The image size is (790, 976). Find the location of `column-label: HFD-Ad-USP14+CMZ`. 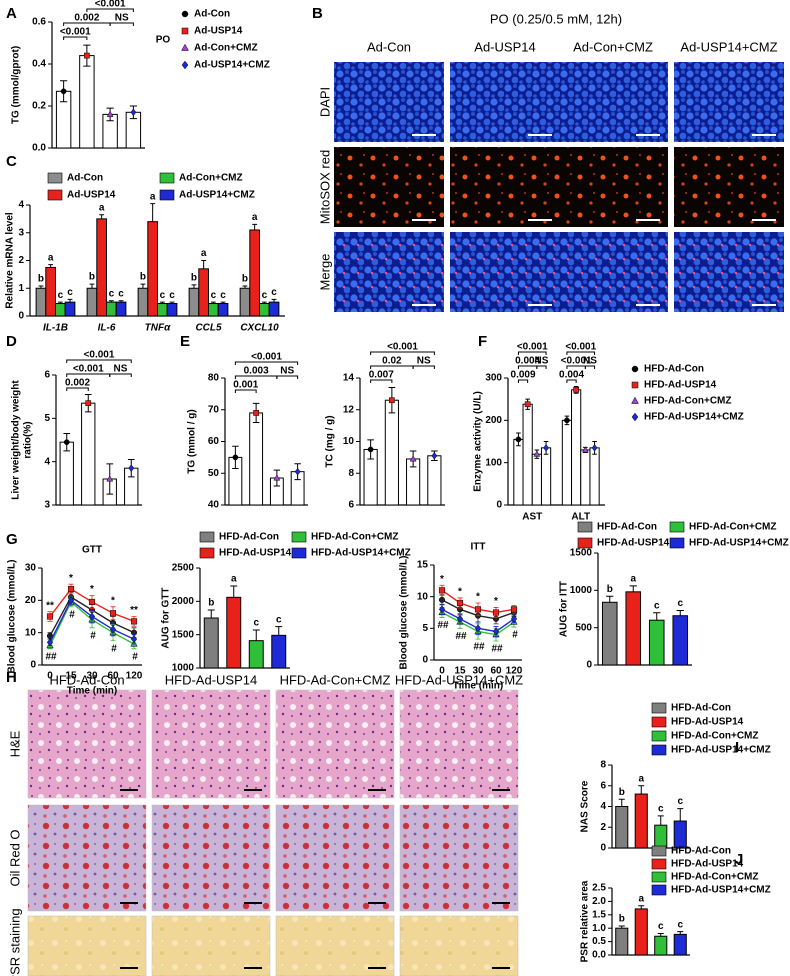

column-label: HFD-Ad-USP14+CMZ is located at coordinates (459, 679).